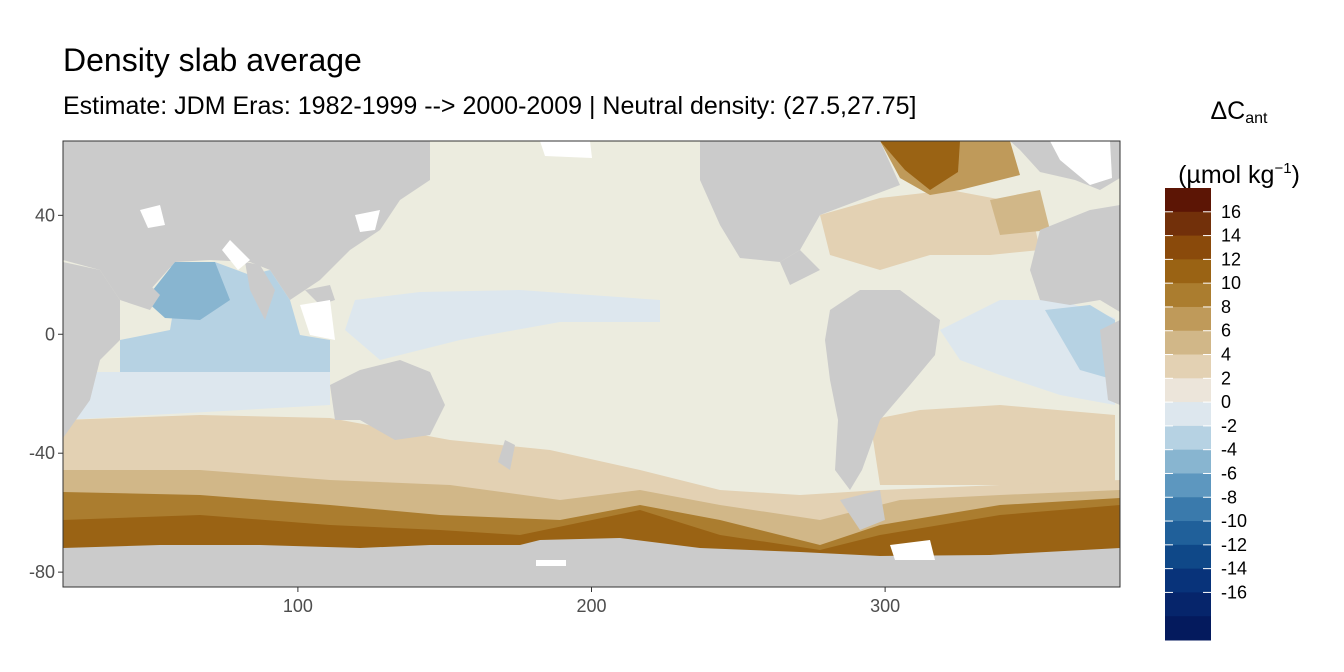  Describe the element at coordinates (46, 393) in the screenshot. I see `y-axis: 40 0 -40 -80` at that location.